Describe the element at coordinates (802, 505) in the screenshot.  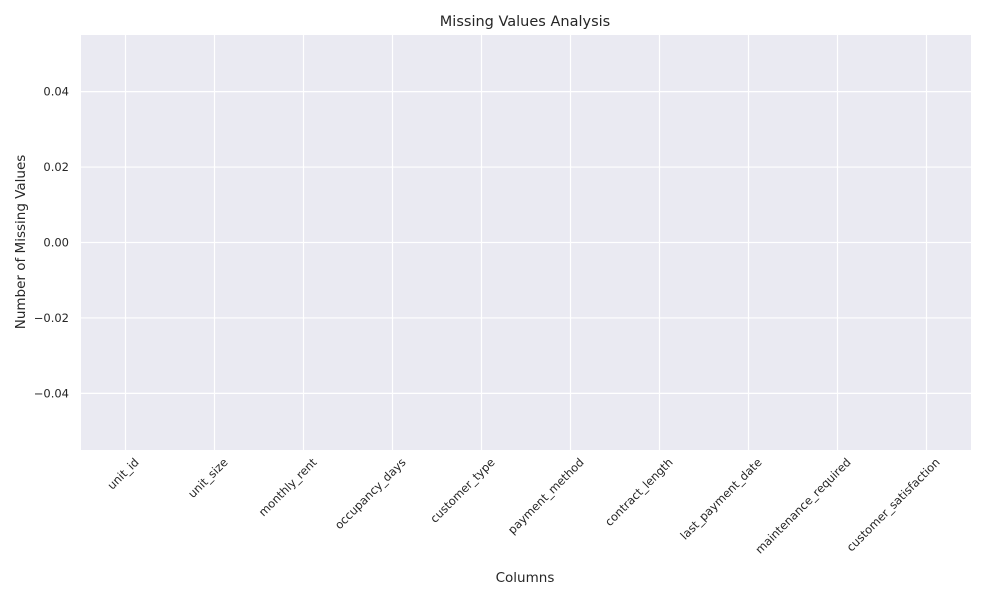
I see `x-tick-label: maintenance_required` at that location.